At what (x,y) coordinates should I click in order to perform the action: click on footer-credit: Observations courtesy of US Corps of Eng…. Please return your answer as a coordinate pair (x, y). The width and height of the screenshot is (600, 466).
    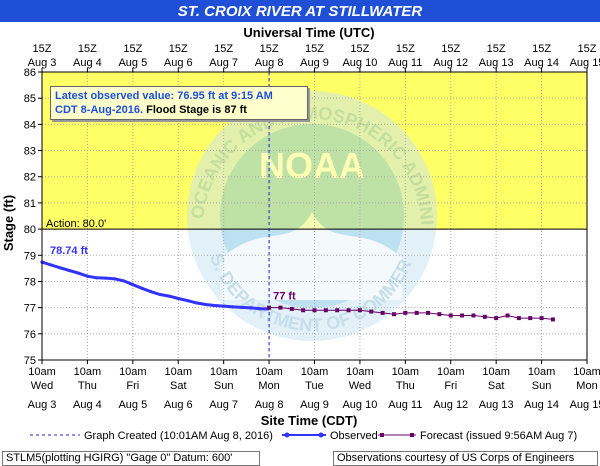
    Looking at the image, I should click on (465, 458).